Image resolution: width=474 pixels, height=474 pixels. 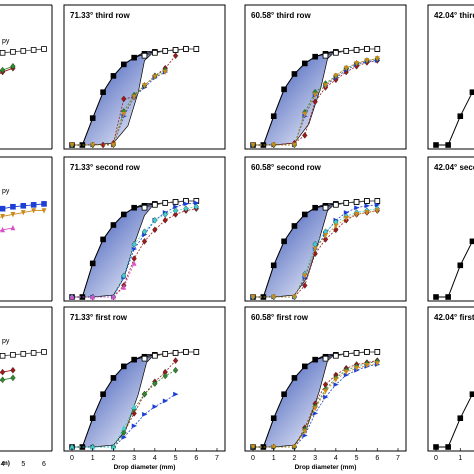 What do you see at coordinates (6, 41) in the screenshot?
I see `partial-label-top: py` at bounding box center [6, 41].